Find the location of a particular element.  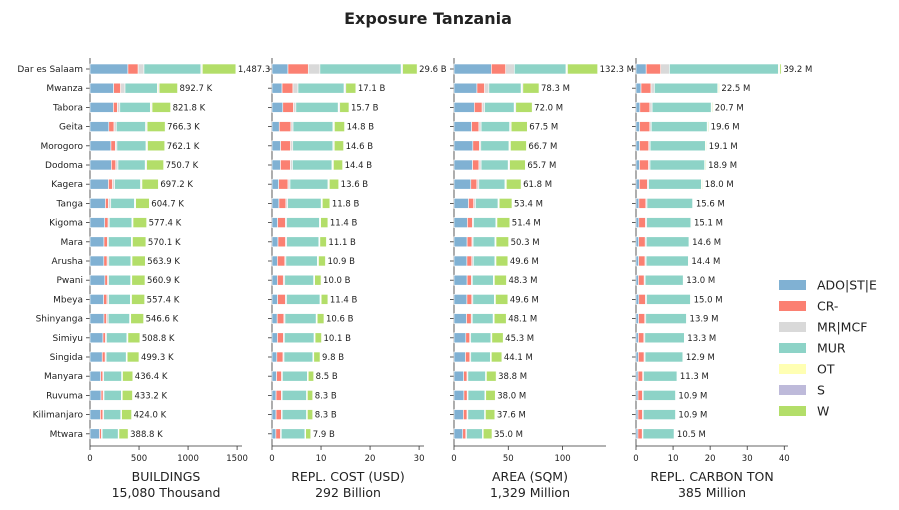

x-tick-label: 40 is located at coordinates (784, 459).